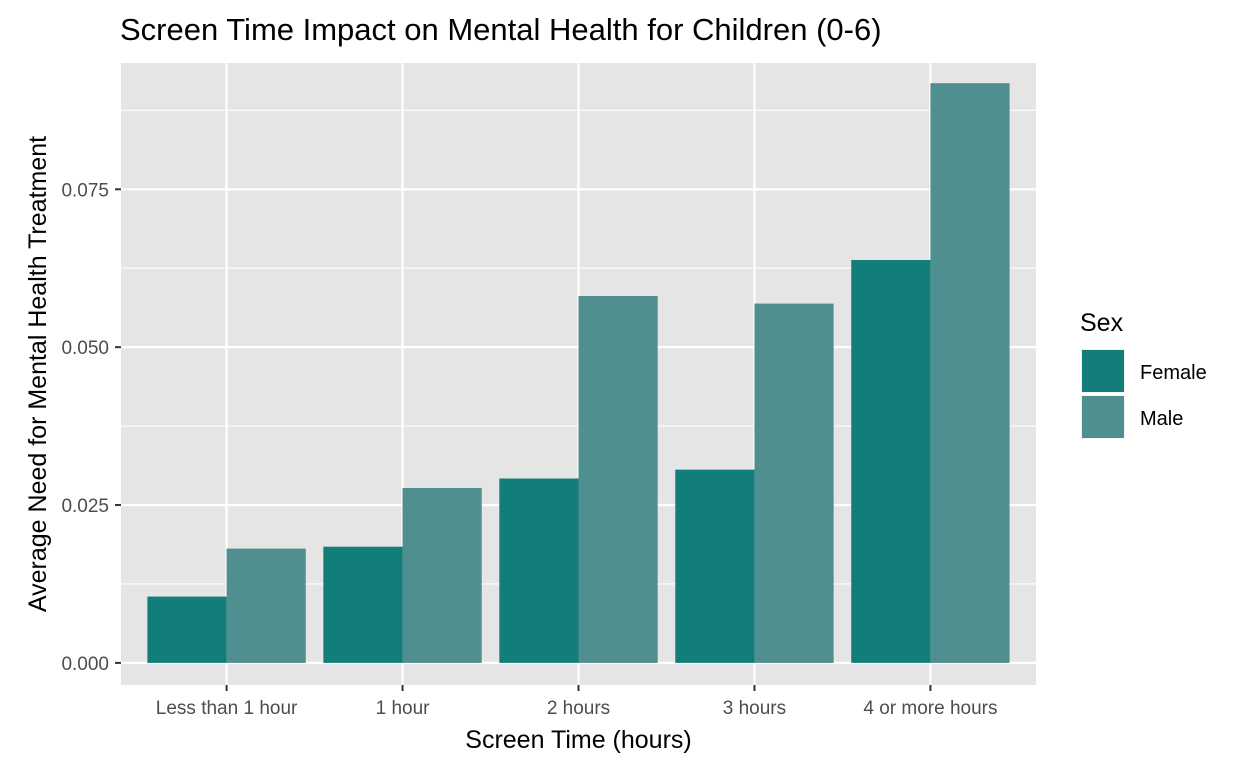 The width and height of the screenshot is (1248, 773). What do you see at coordinates (403, 708) in the screenshot?
I see `x-tick-label: 1 hour` at bounding box center [403, 708].